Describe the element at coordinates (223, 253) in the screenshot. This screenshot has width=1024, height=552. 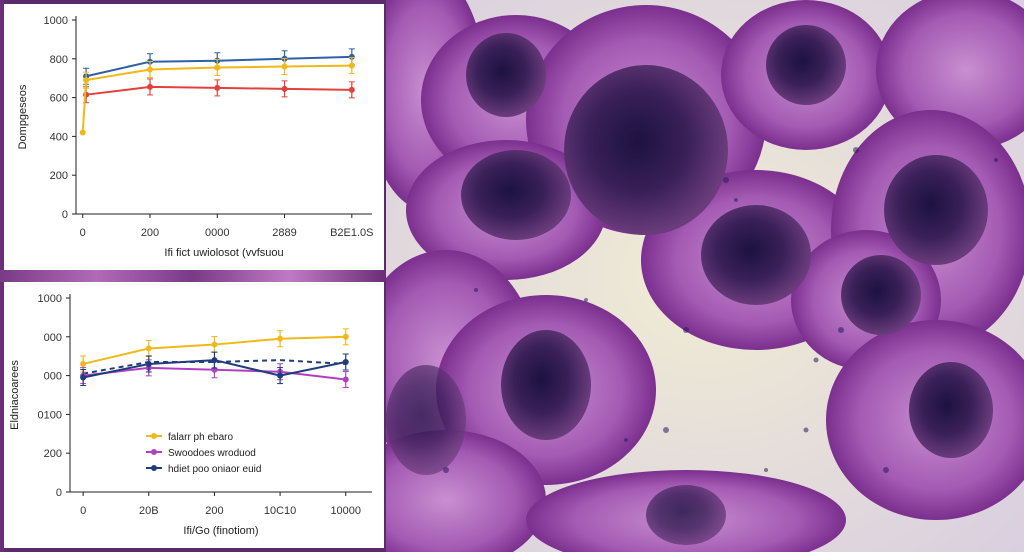
I see `x-axis-title: Ifi fict uwiolosot (vvfsuou` at that location.